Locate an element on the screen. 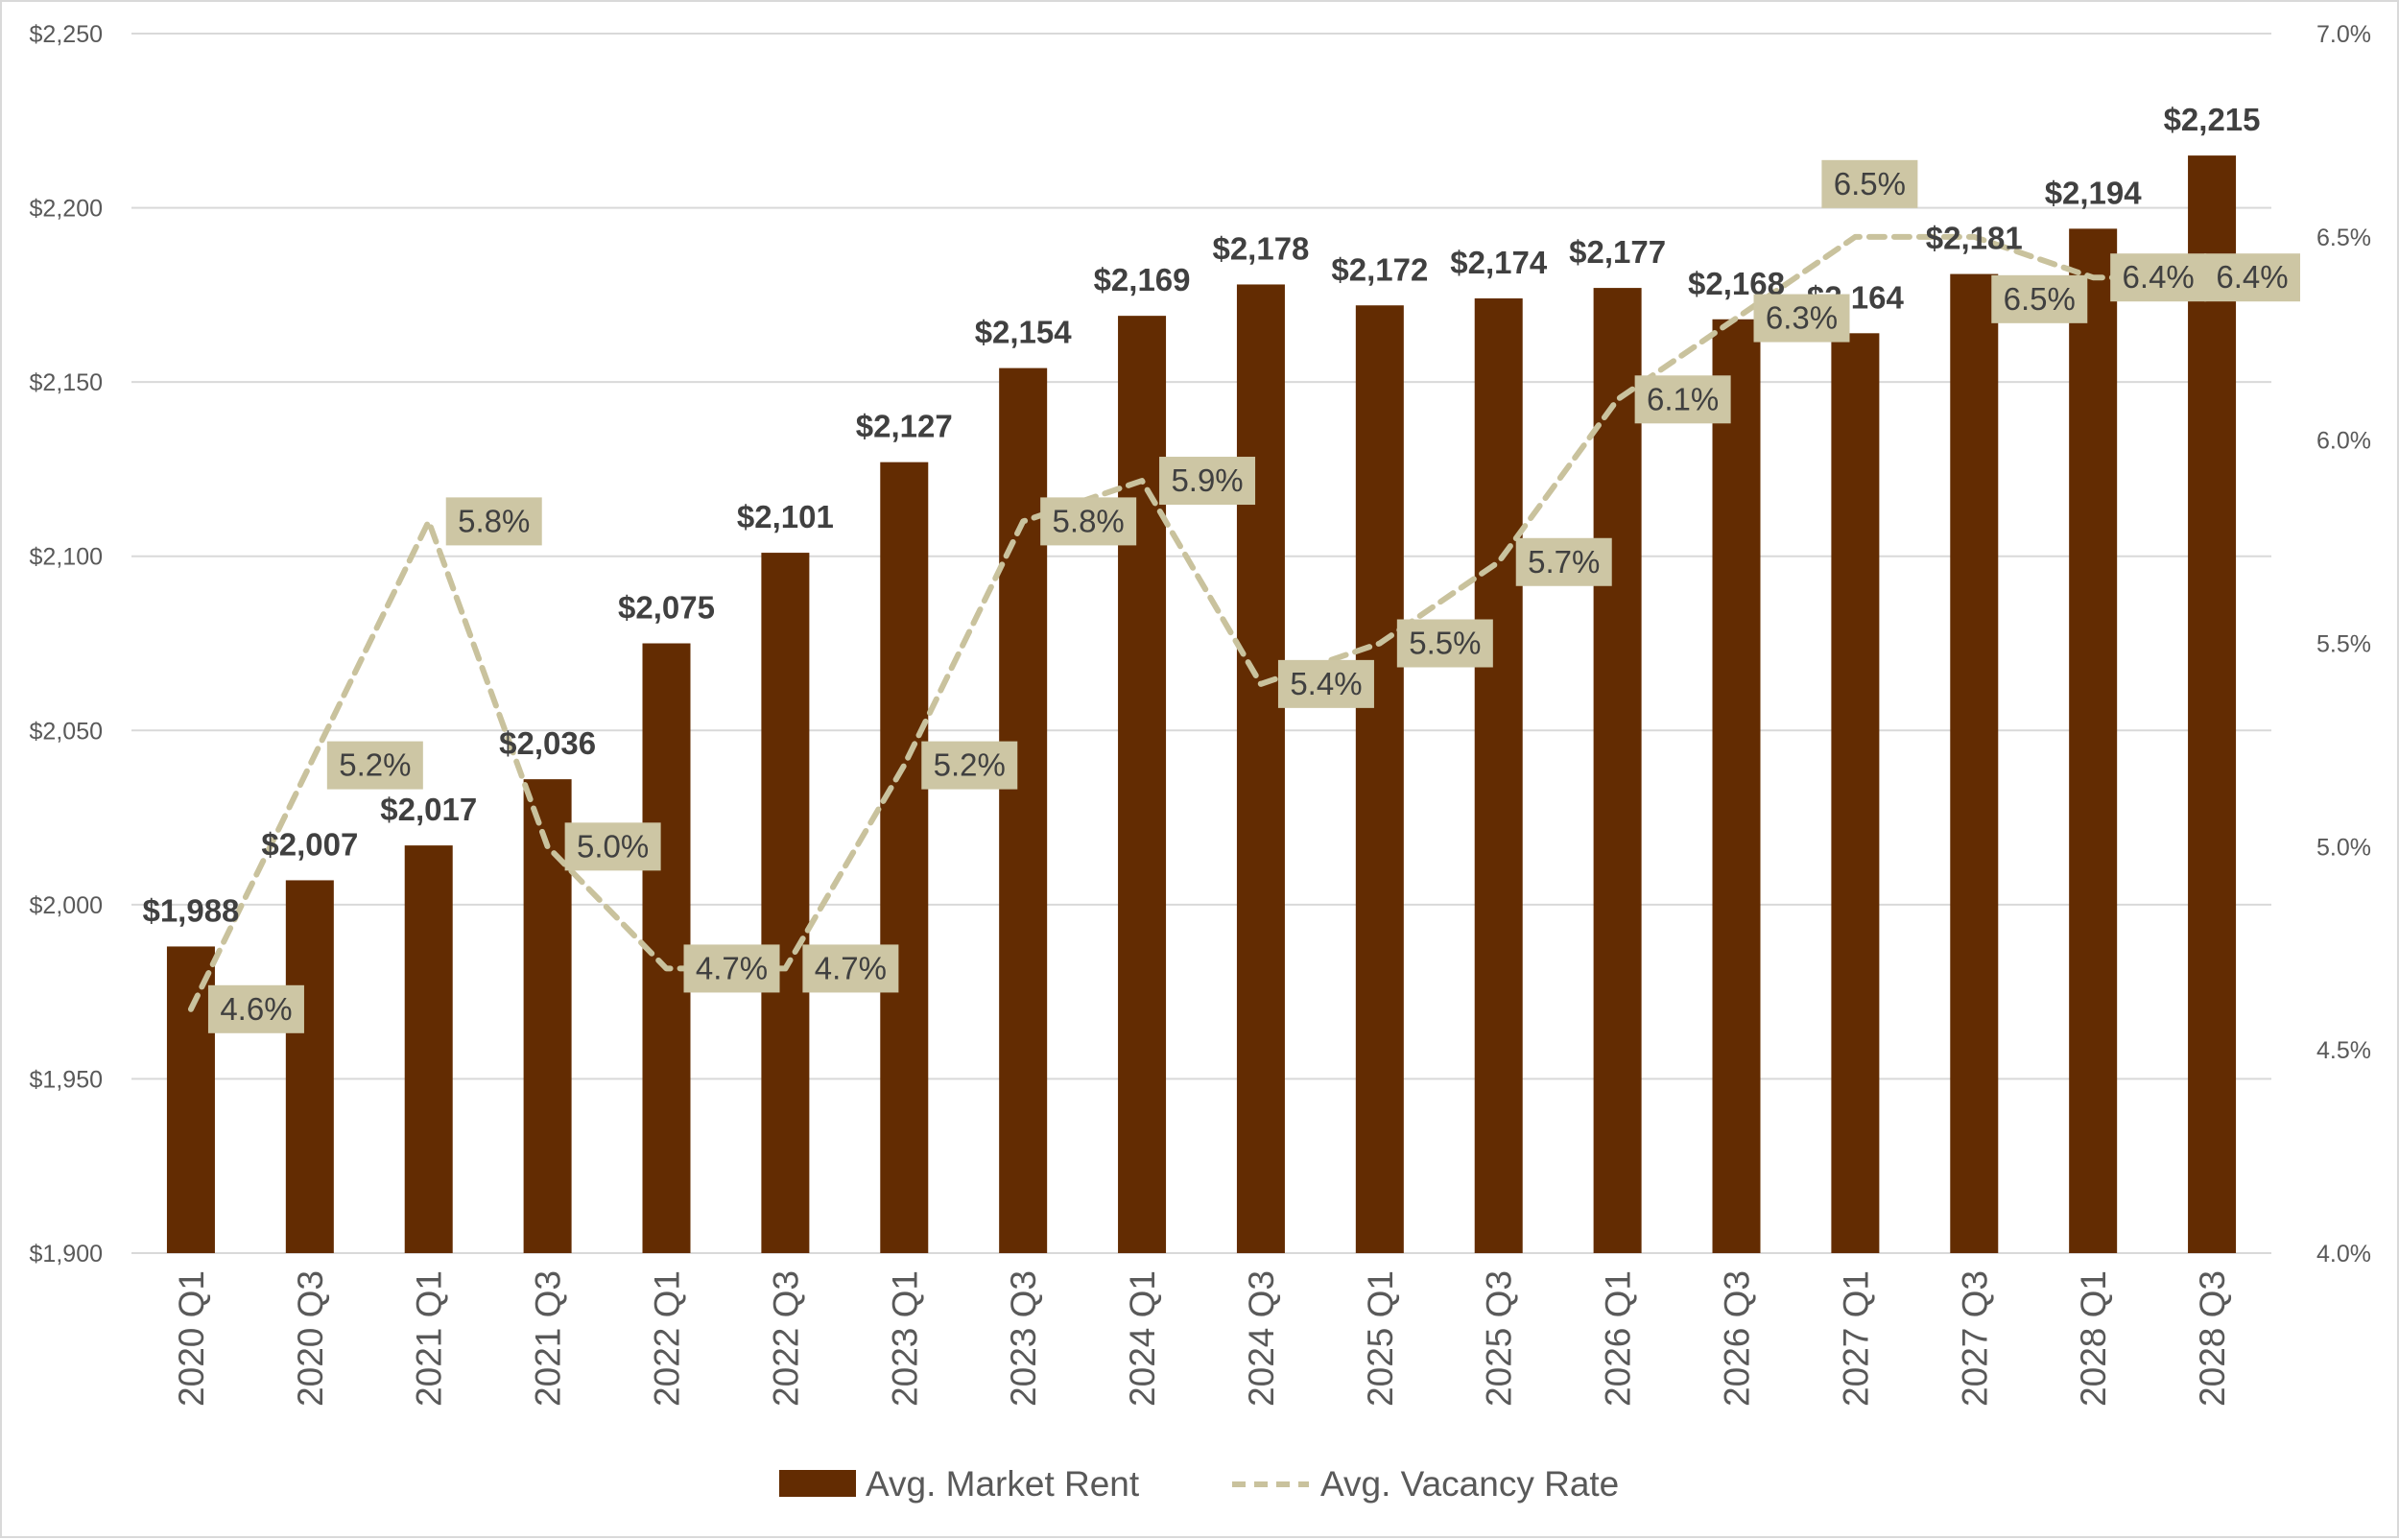  x-tick-label: 2026 Q1 is located at coordinates (1619, 1338).